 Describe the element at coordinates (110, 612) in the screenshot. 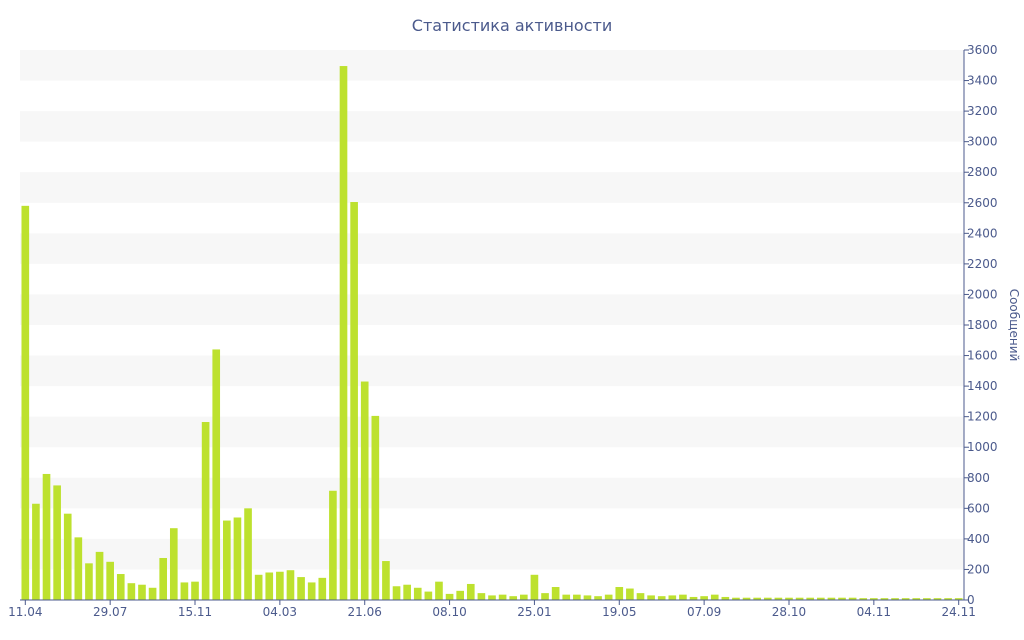

I see `x-tick-label: 29.07` at that location.